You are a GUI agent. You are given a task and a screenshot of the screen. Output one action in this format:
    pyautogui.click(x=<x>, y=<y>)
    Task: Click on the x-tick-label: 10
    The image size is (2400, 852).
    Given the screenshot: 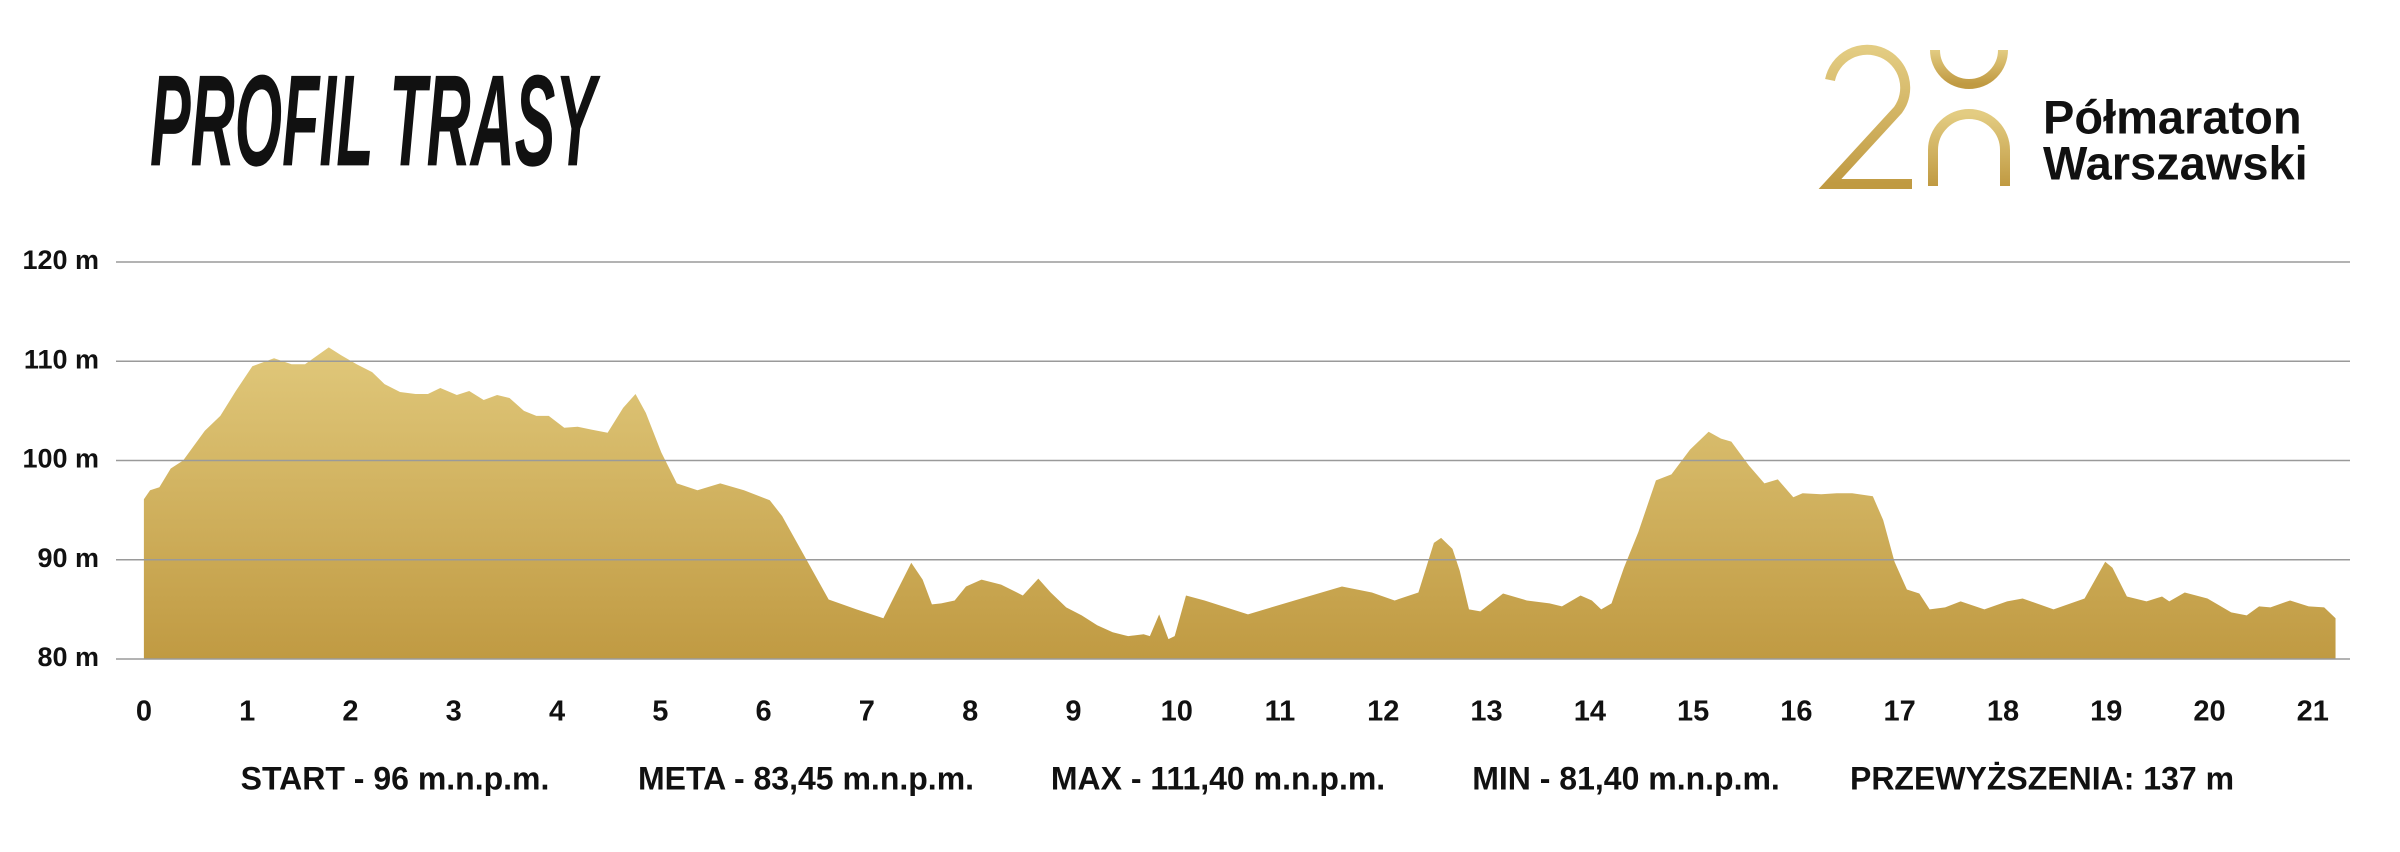 What is the action you would take?
    pyautogui.click(x=1177, y=712)
    